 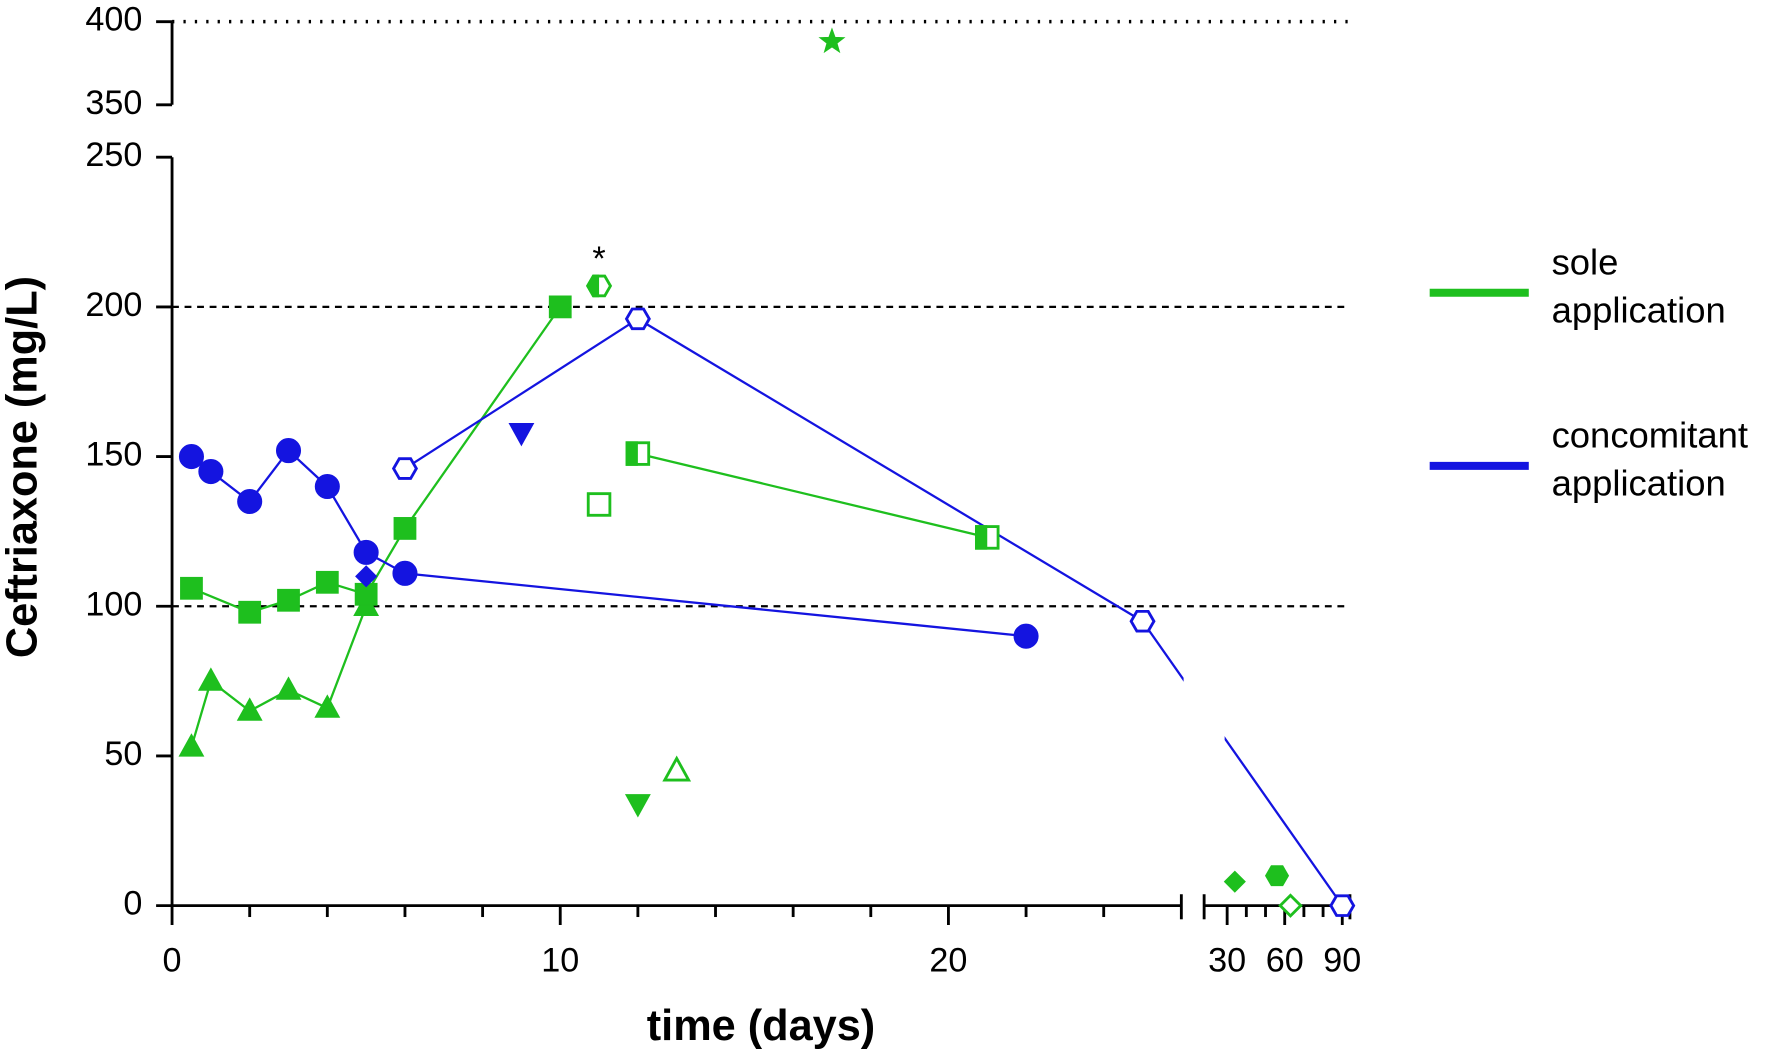 I want to click on y-tick-label: 100, so click(x=113, y=604).